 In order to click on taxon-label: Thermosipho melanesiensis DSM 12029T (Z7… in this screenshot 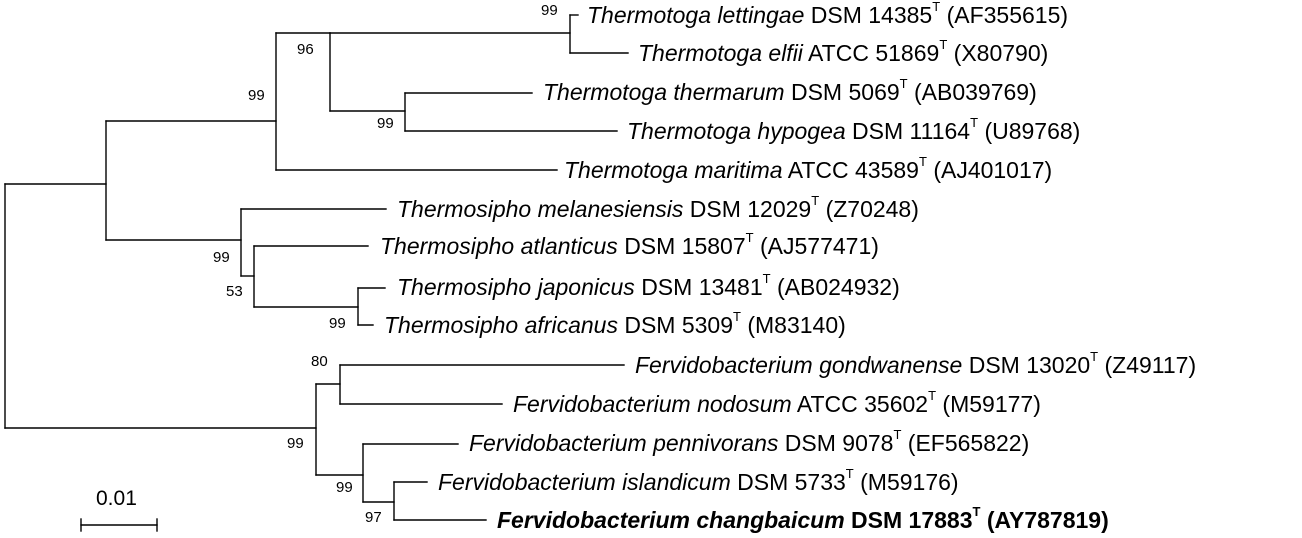, I will do `click(658, 207)`.